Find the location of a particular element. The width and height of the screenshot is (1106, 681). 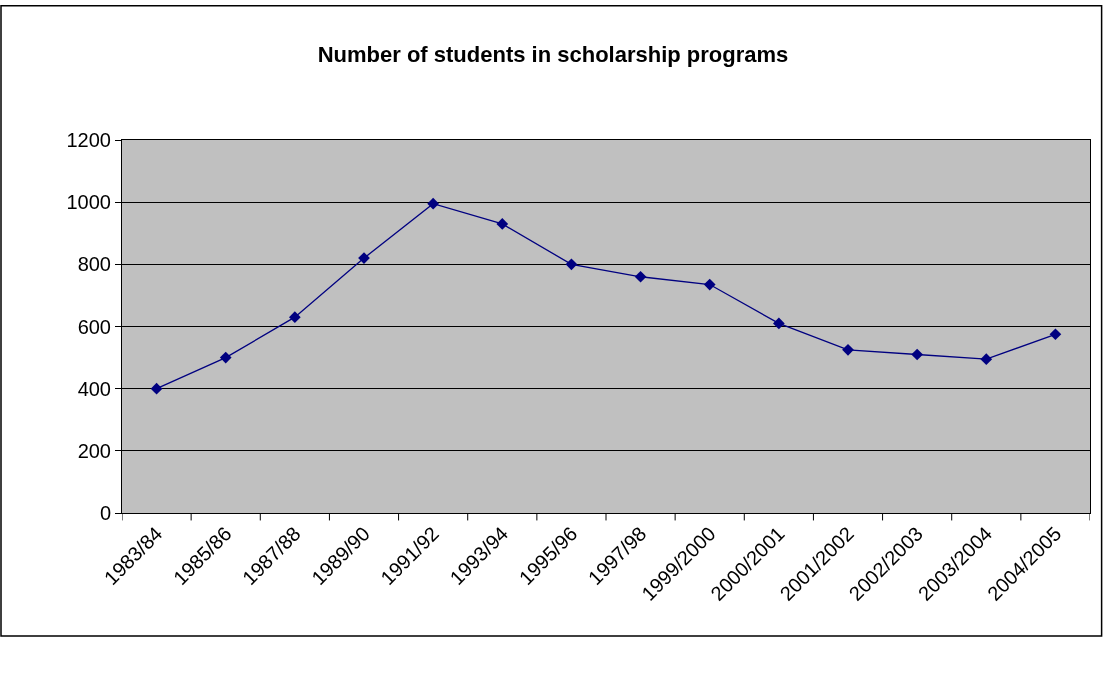

y-tick-label: 600 is located at coordinates (94, 326).